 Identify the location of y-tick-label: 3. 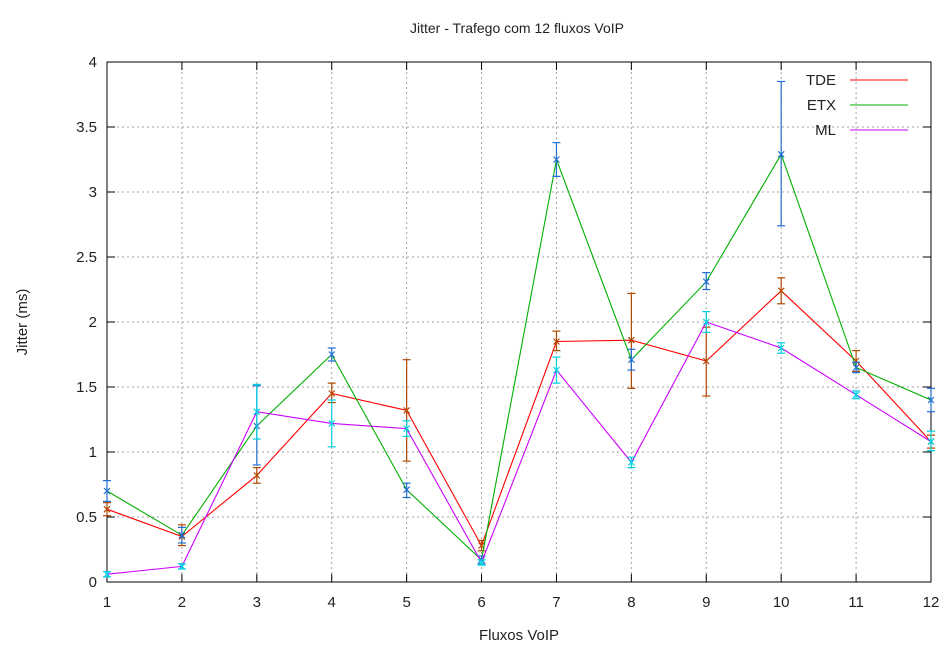
(93, 192).